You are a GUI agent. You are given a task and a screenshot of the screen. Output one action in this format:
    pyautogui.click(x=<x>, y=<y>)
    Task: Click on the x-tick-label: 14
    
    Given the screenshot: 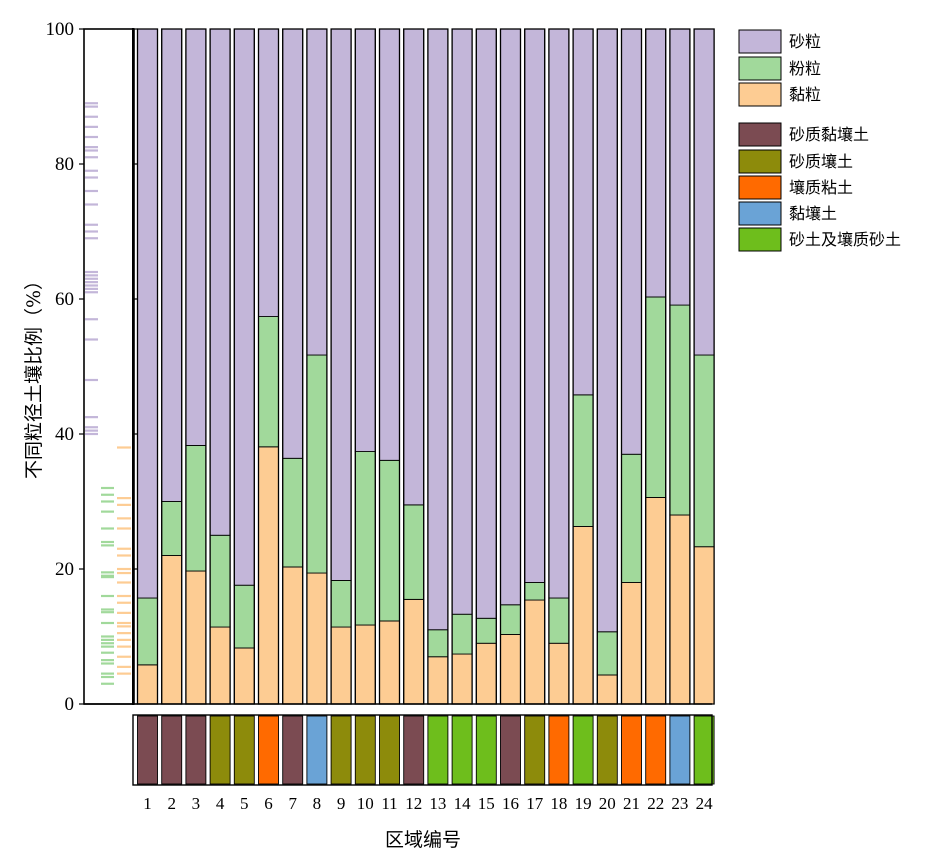 What is the action you would take?
    pyautogui.click(x=463, y=803)
    